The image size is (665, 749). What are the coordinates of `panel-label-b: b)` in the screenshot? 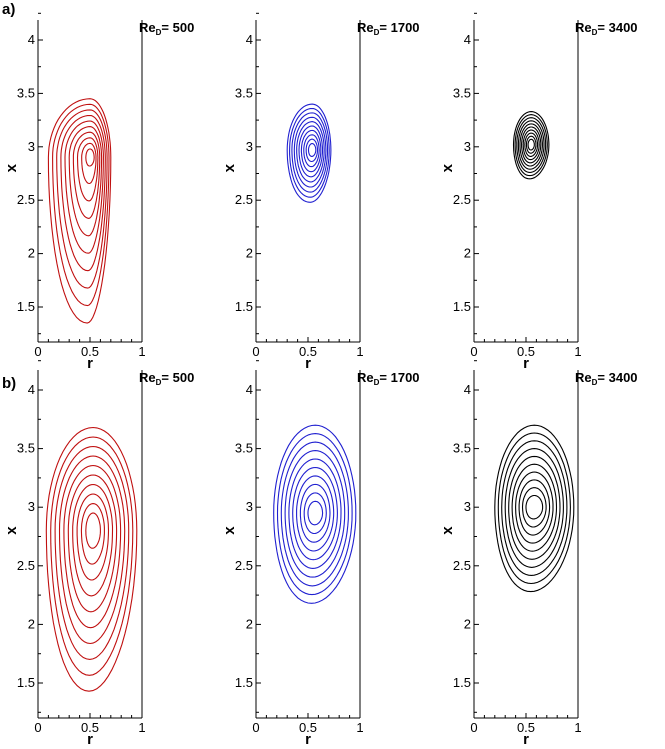 It's located at (9, 383).